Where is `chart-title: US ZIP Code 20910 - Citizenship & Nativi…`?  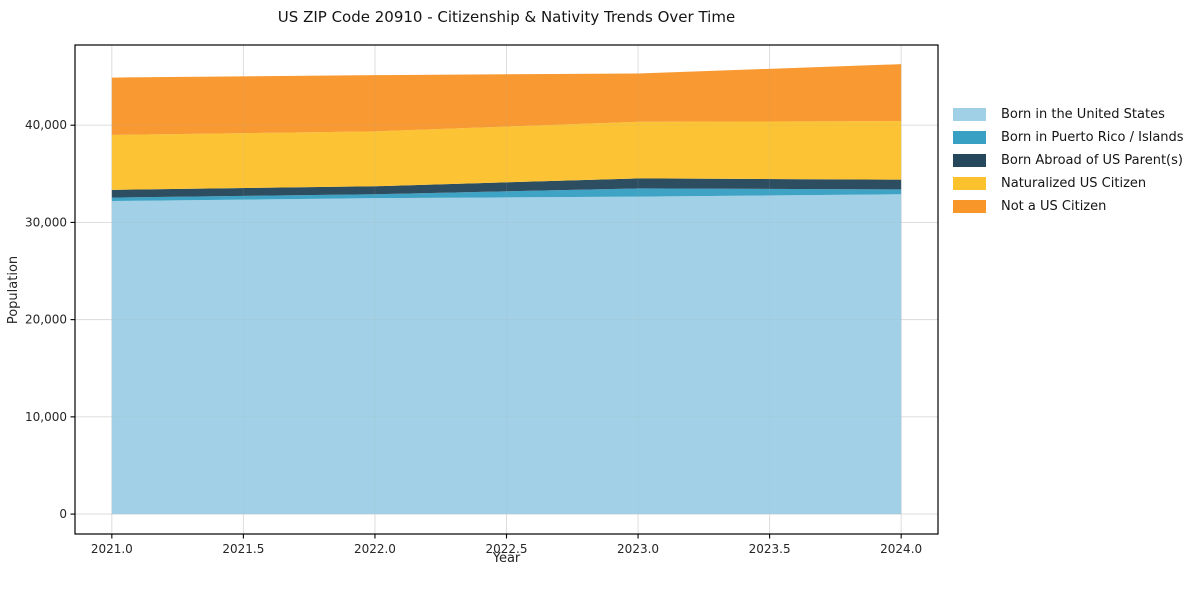 chart-title: US ZIP Code 20910 - Citizenship & Nativi… is located at coordinates (506, 17).